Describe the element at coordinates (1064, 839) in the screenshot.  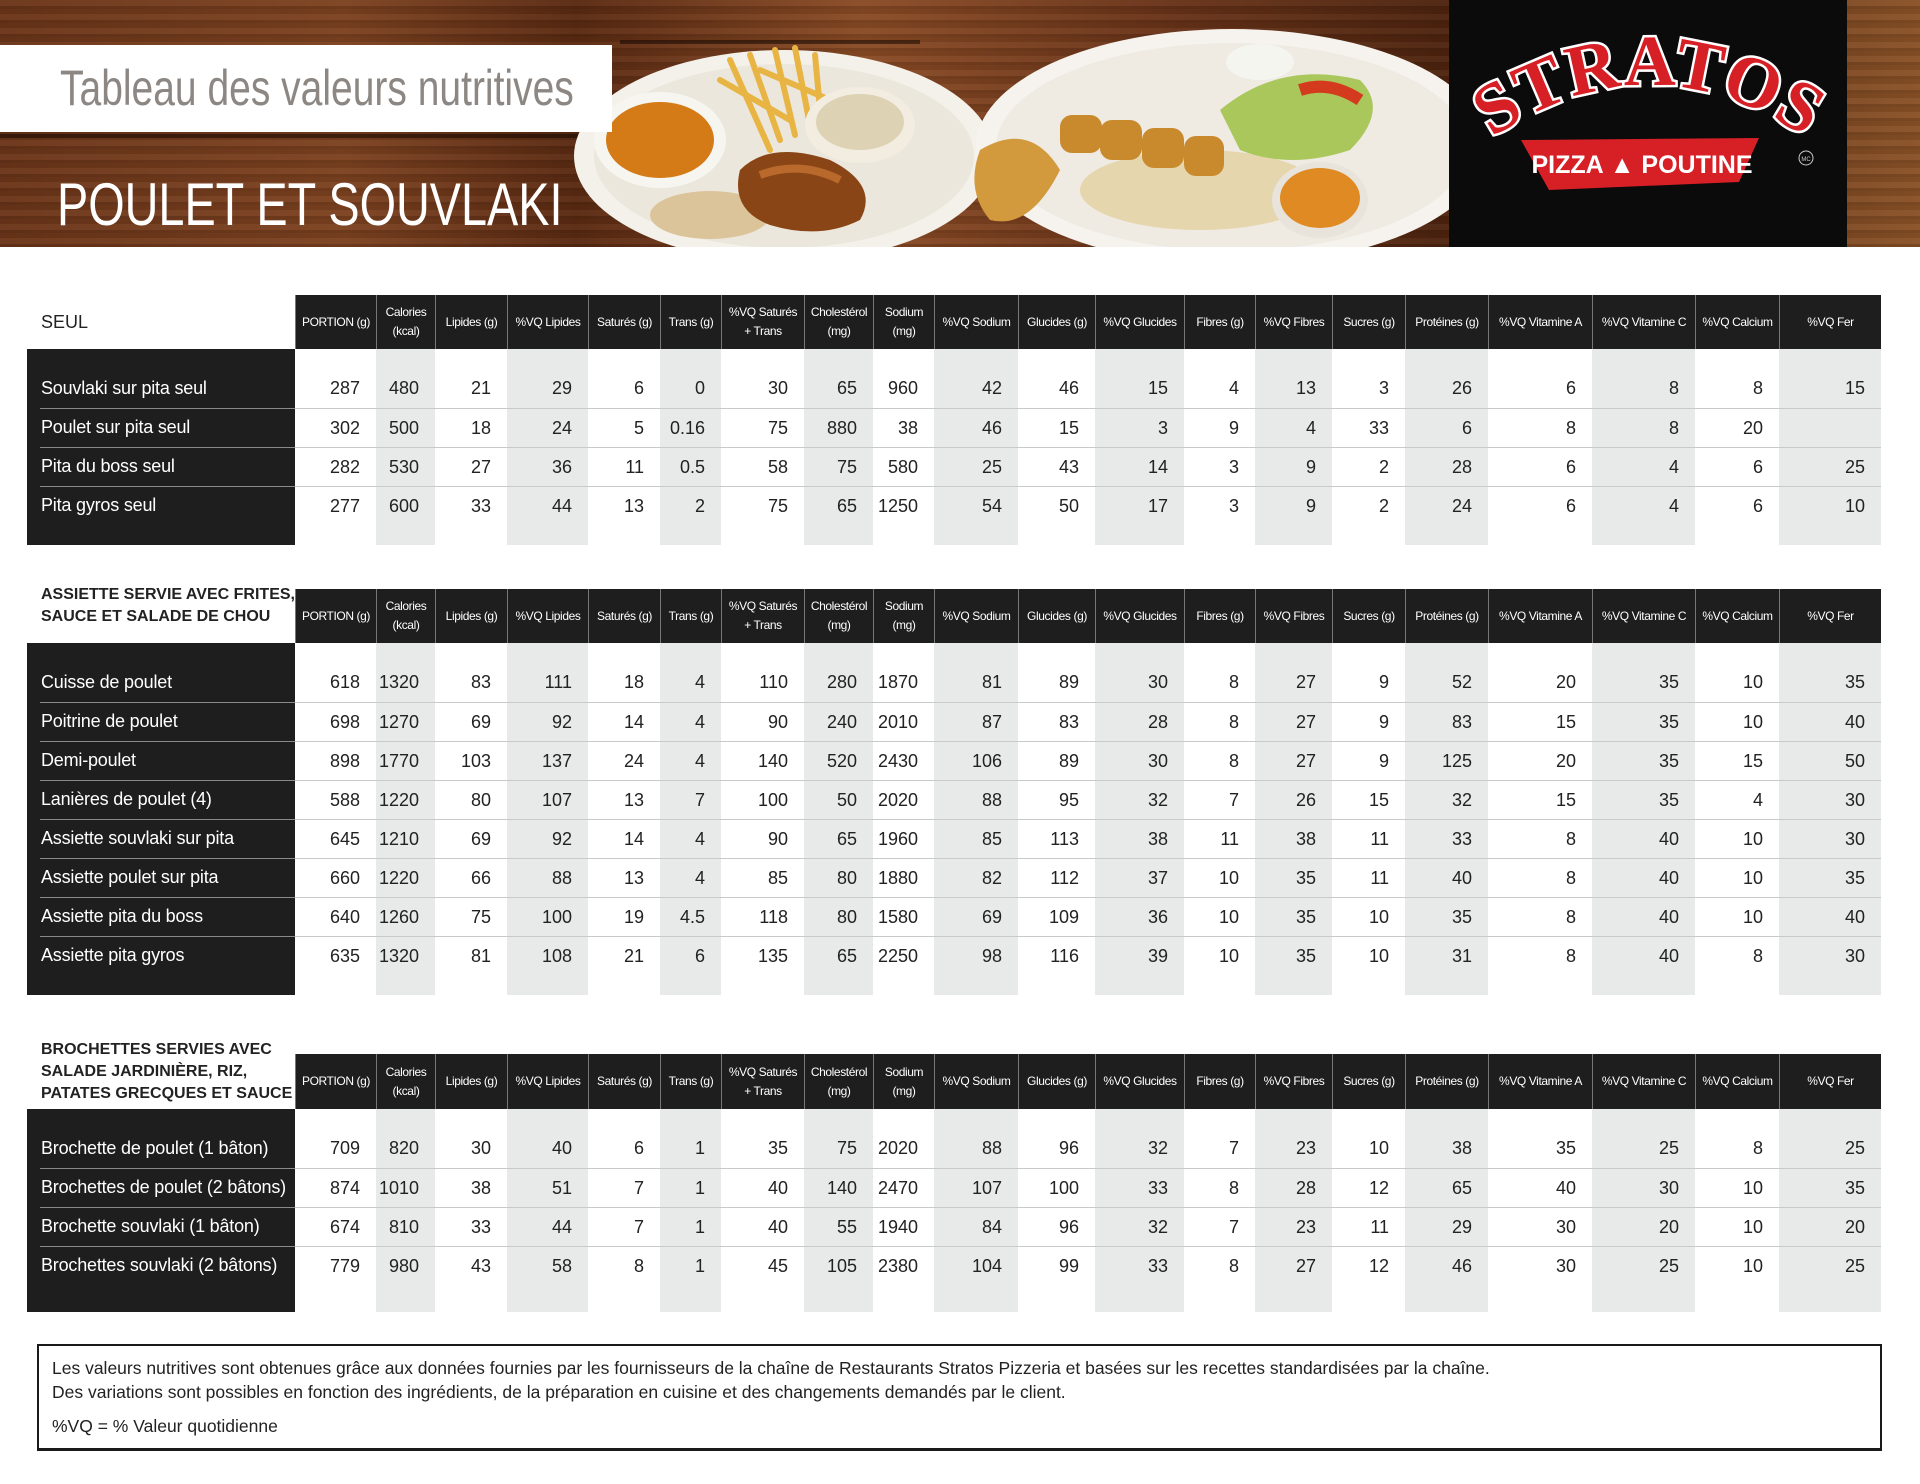
I see `table-cell: 113` at that location.